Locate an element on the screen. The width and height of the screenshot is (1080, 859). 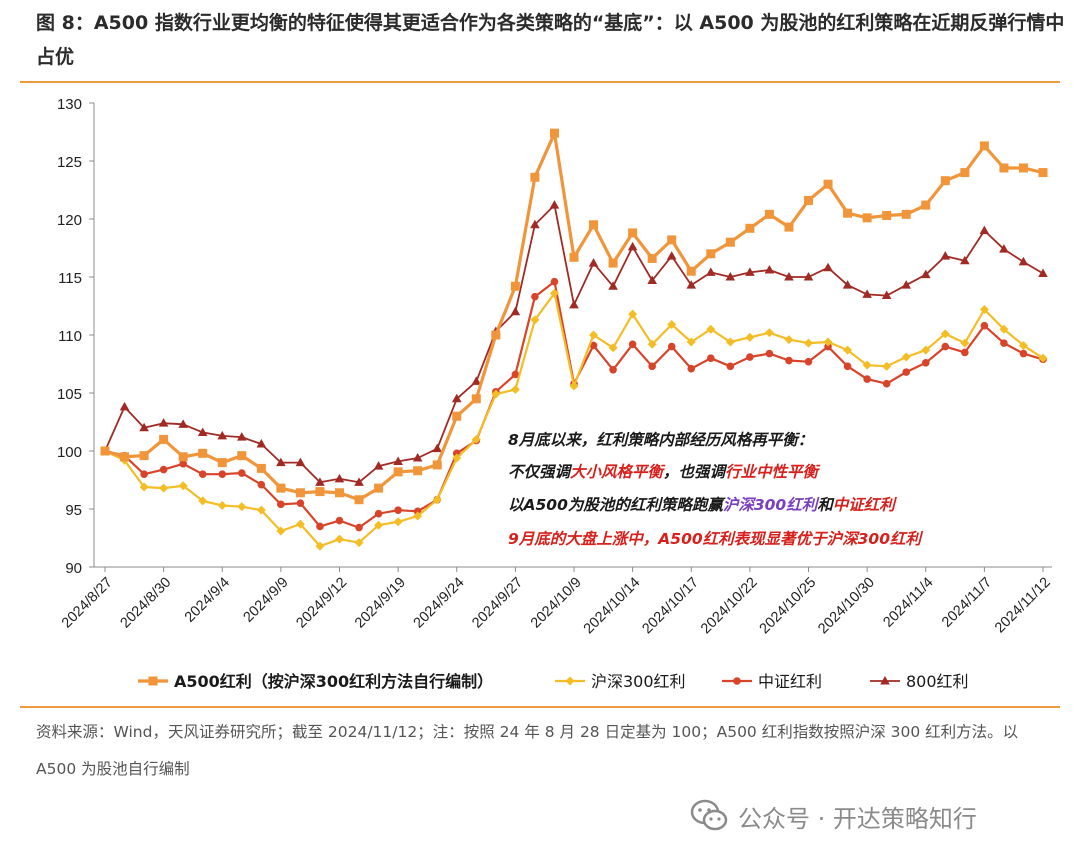
annotation-text: 和 is located at coordinates (826, 505).